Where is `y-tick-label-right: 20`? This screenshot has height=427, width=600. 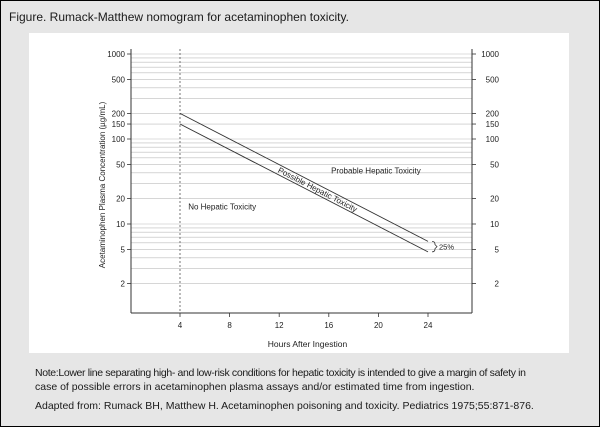
y-tick-label-right: 20 is located at coordinates (494, 198).